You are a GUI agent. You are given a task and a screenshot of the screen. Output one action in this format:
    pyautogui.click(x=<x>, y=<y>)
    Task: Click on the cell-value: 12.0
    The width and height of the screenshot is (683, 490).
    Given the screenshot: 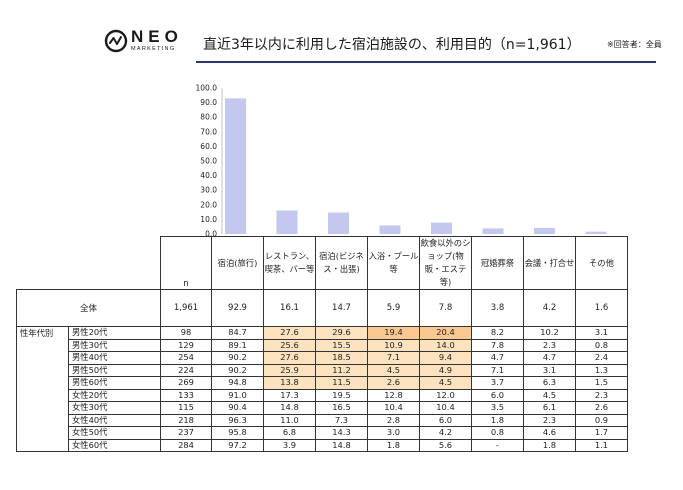 What is the action you would take?
    pyautogui.click(x=445, y=395)
    